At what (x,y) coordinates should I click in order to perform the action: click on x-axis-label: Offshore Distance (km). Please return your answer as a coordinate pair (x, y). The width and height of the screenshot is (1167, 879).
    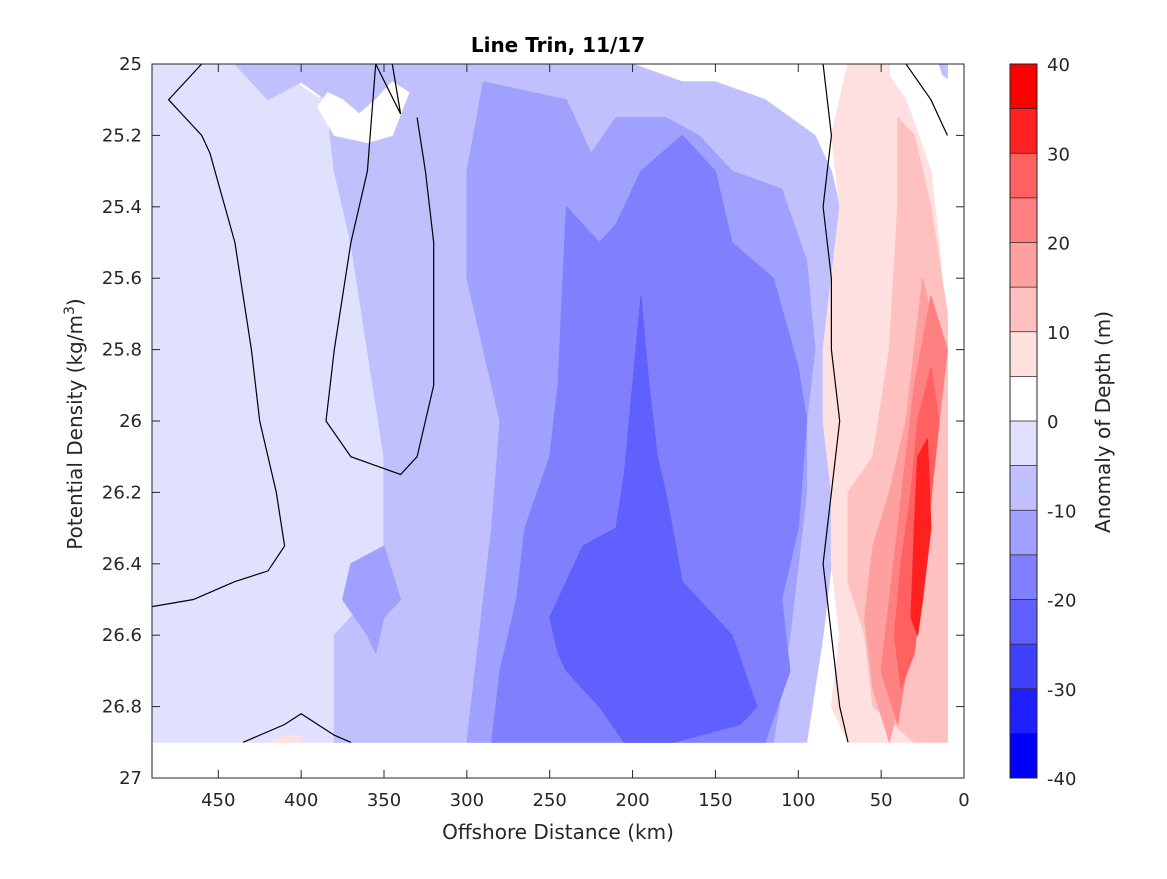
    Looking at the image, I should click on (558, 832).